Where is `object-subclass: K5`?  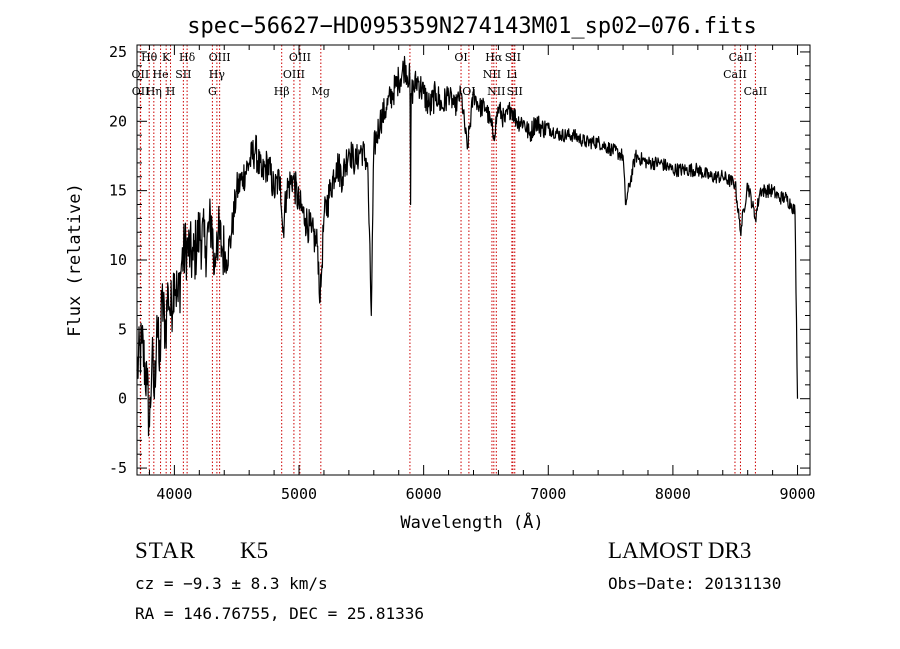
object-subclass: K5 is located at coordinates (254, 550).